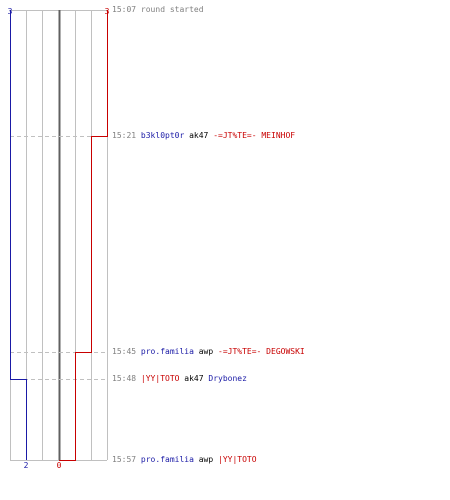 Image resolution: width=450 pixels, height=500 pixels. I want to click on event-description: round started, so click(172, 9).